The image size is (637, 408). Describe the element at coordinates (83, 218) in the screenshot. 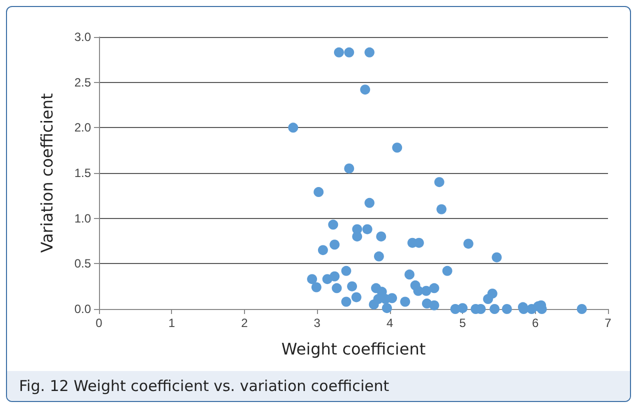

I see `y-tick-label: 1.0` at that location.